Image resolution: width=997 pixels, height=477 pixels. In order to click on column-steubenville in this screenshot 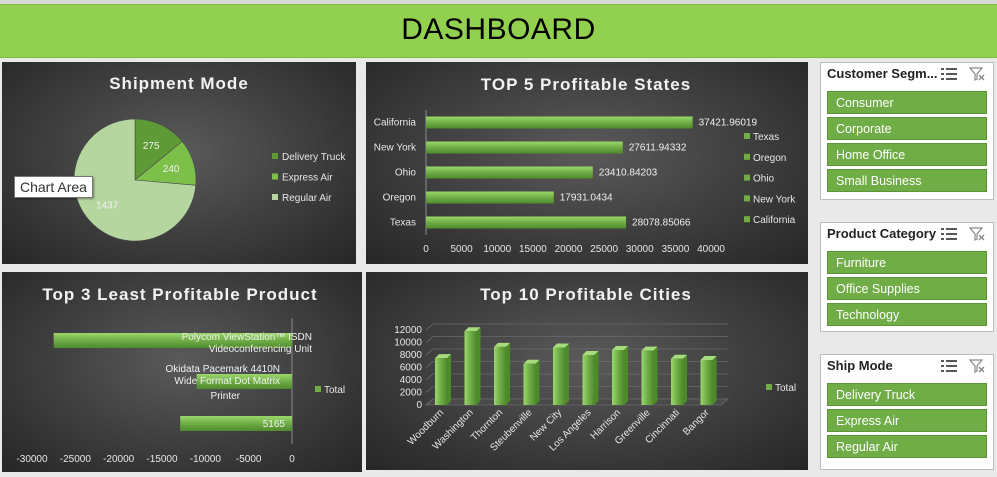, I will do `click(529, 384)`.